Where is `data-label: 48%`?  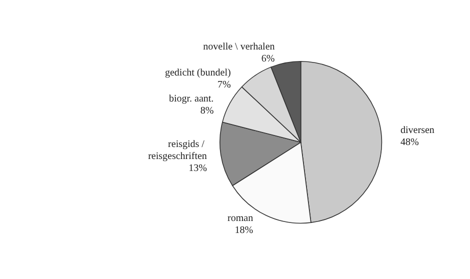
data-label: 48% is located at coordinates (409, 142).